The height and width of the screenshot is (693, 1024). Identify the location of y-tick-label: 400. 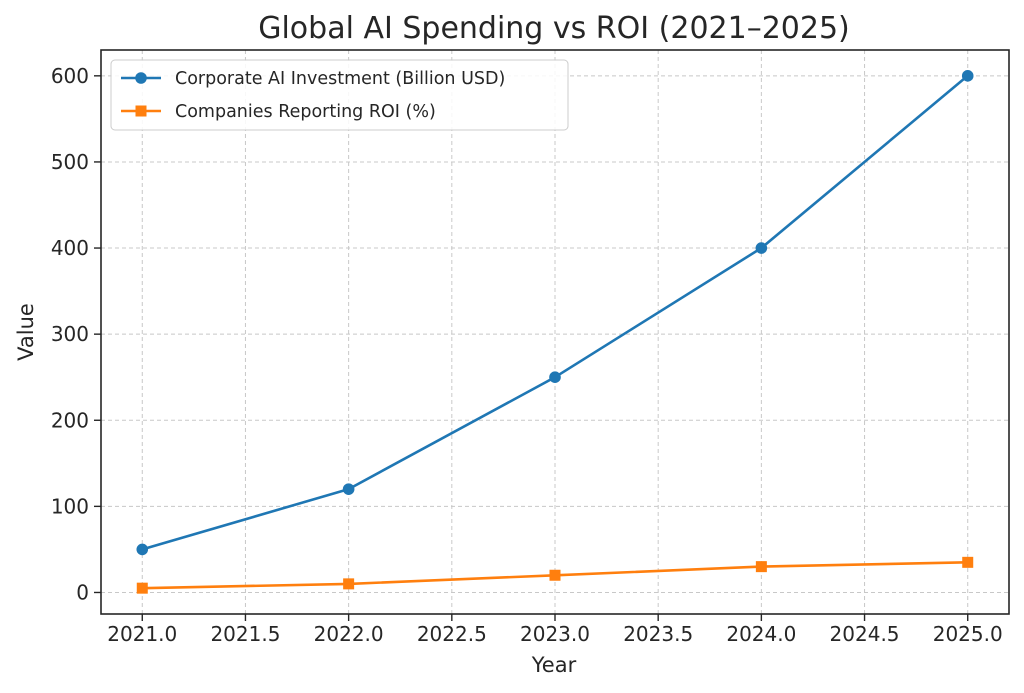
(70, 248).